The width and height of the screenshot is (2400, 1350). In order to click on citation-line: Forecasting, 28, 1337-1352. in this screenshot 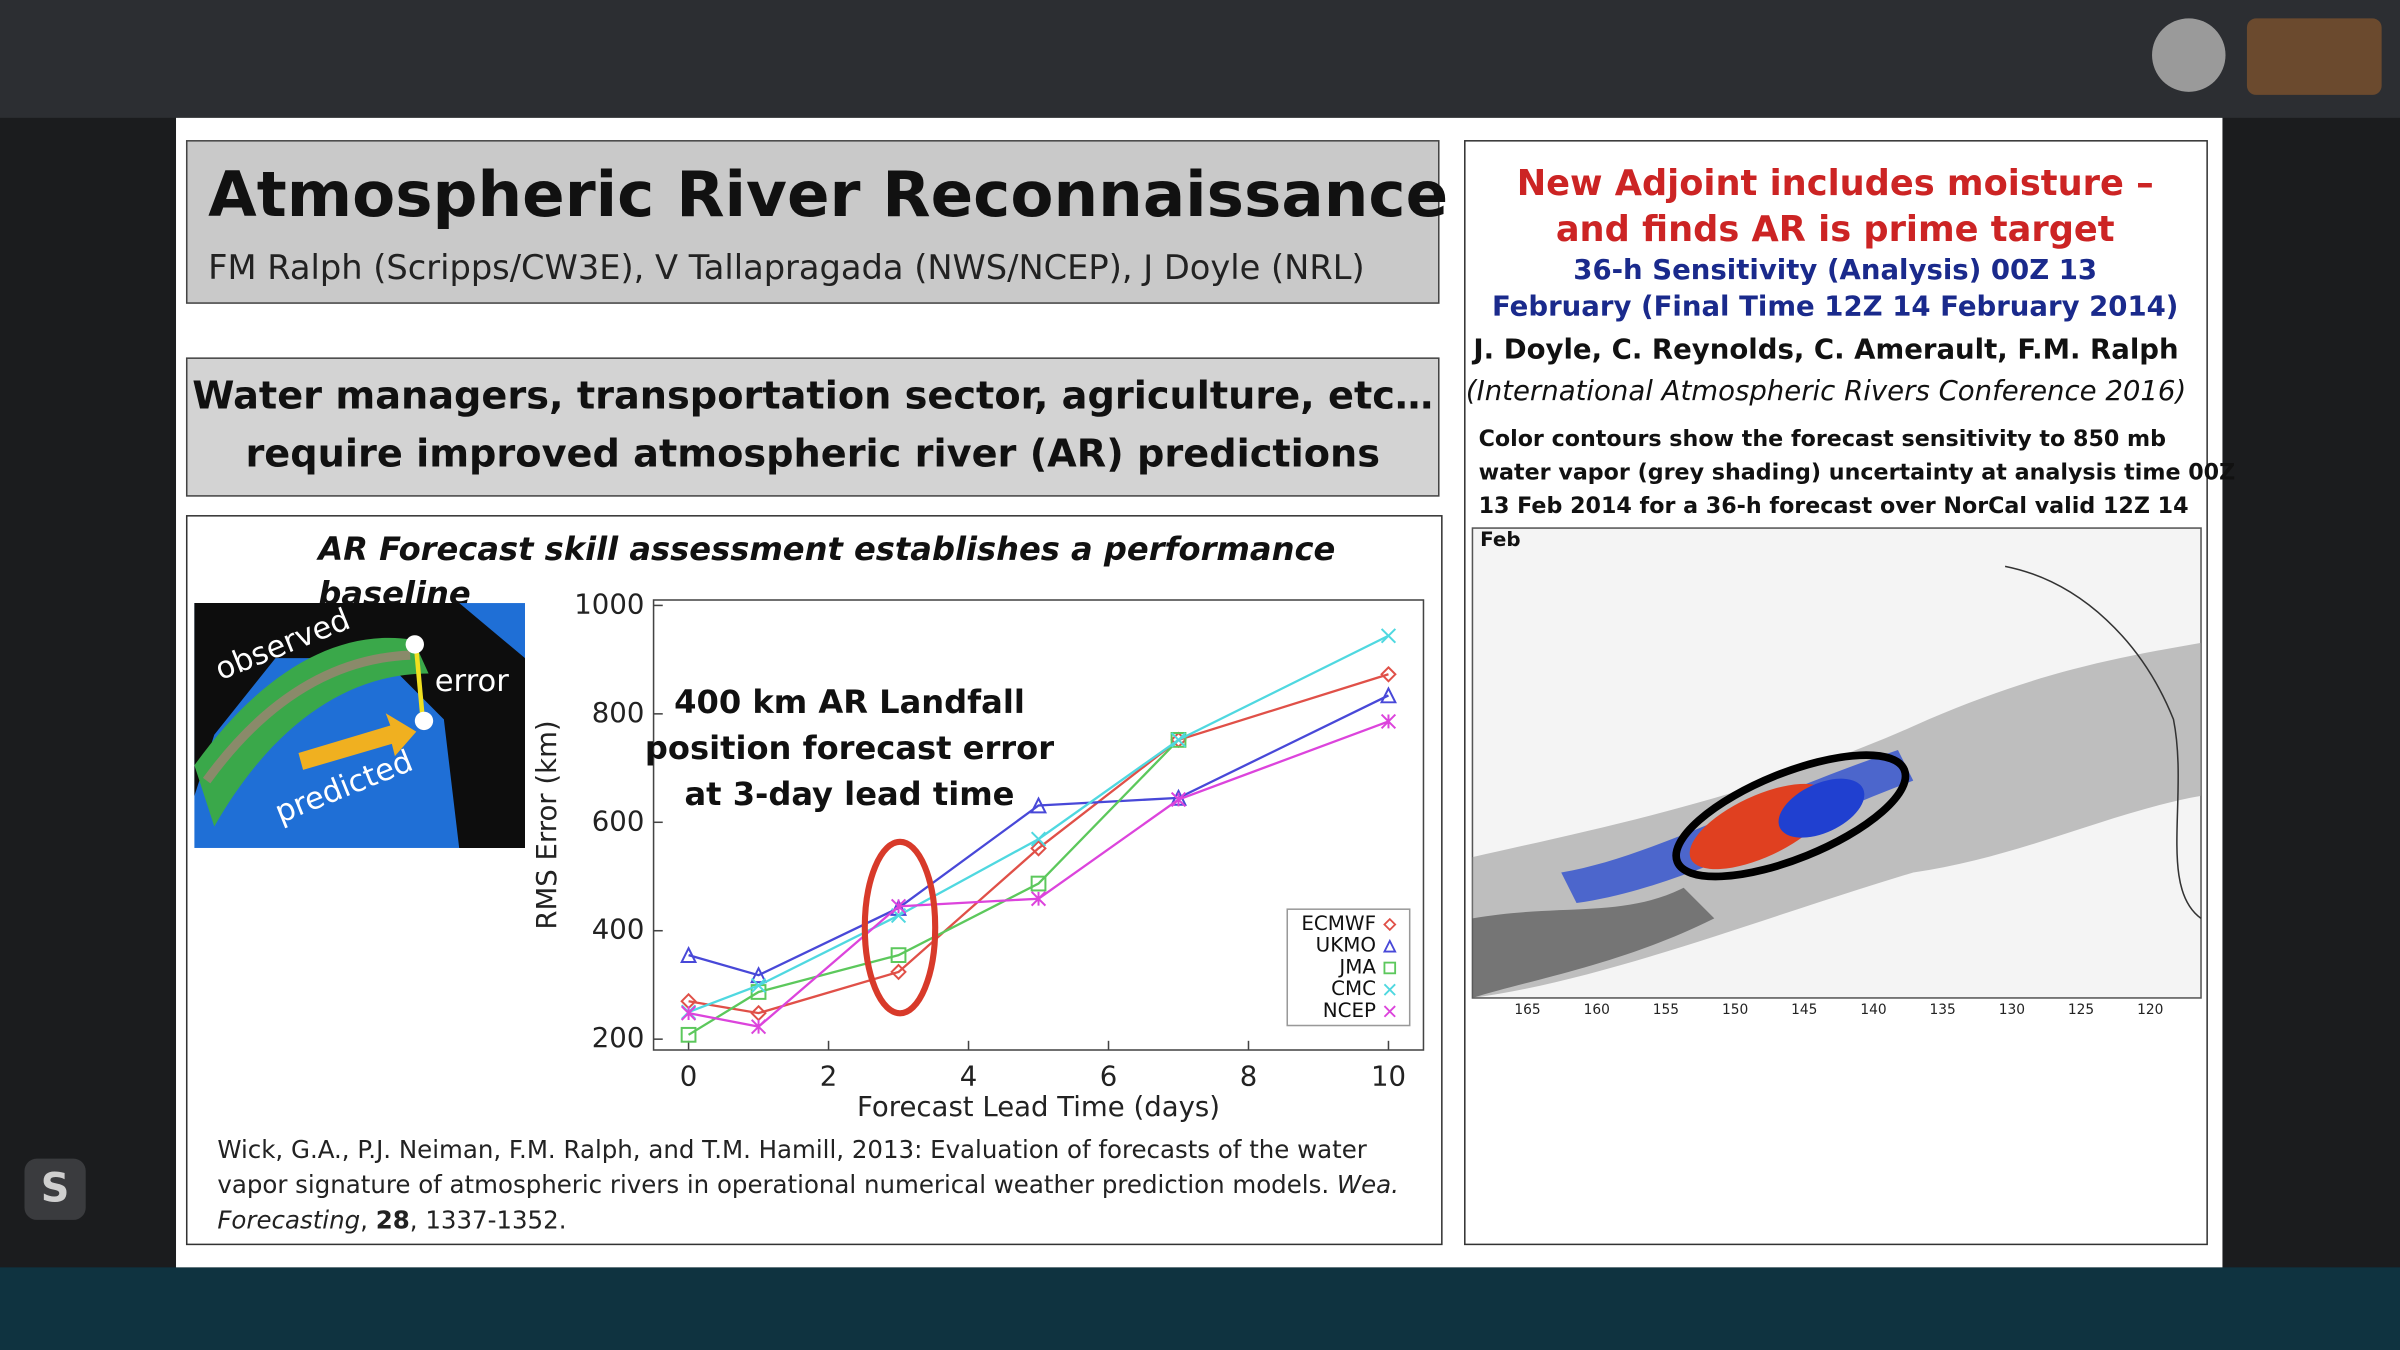, I will do `click(391, 1219)`.